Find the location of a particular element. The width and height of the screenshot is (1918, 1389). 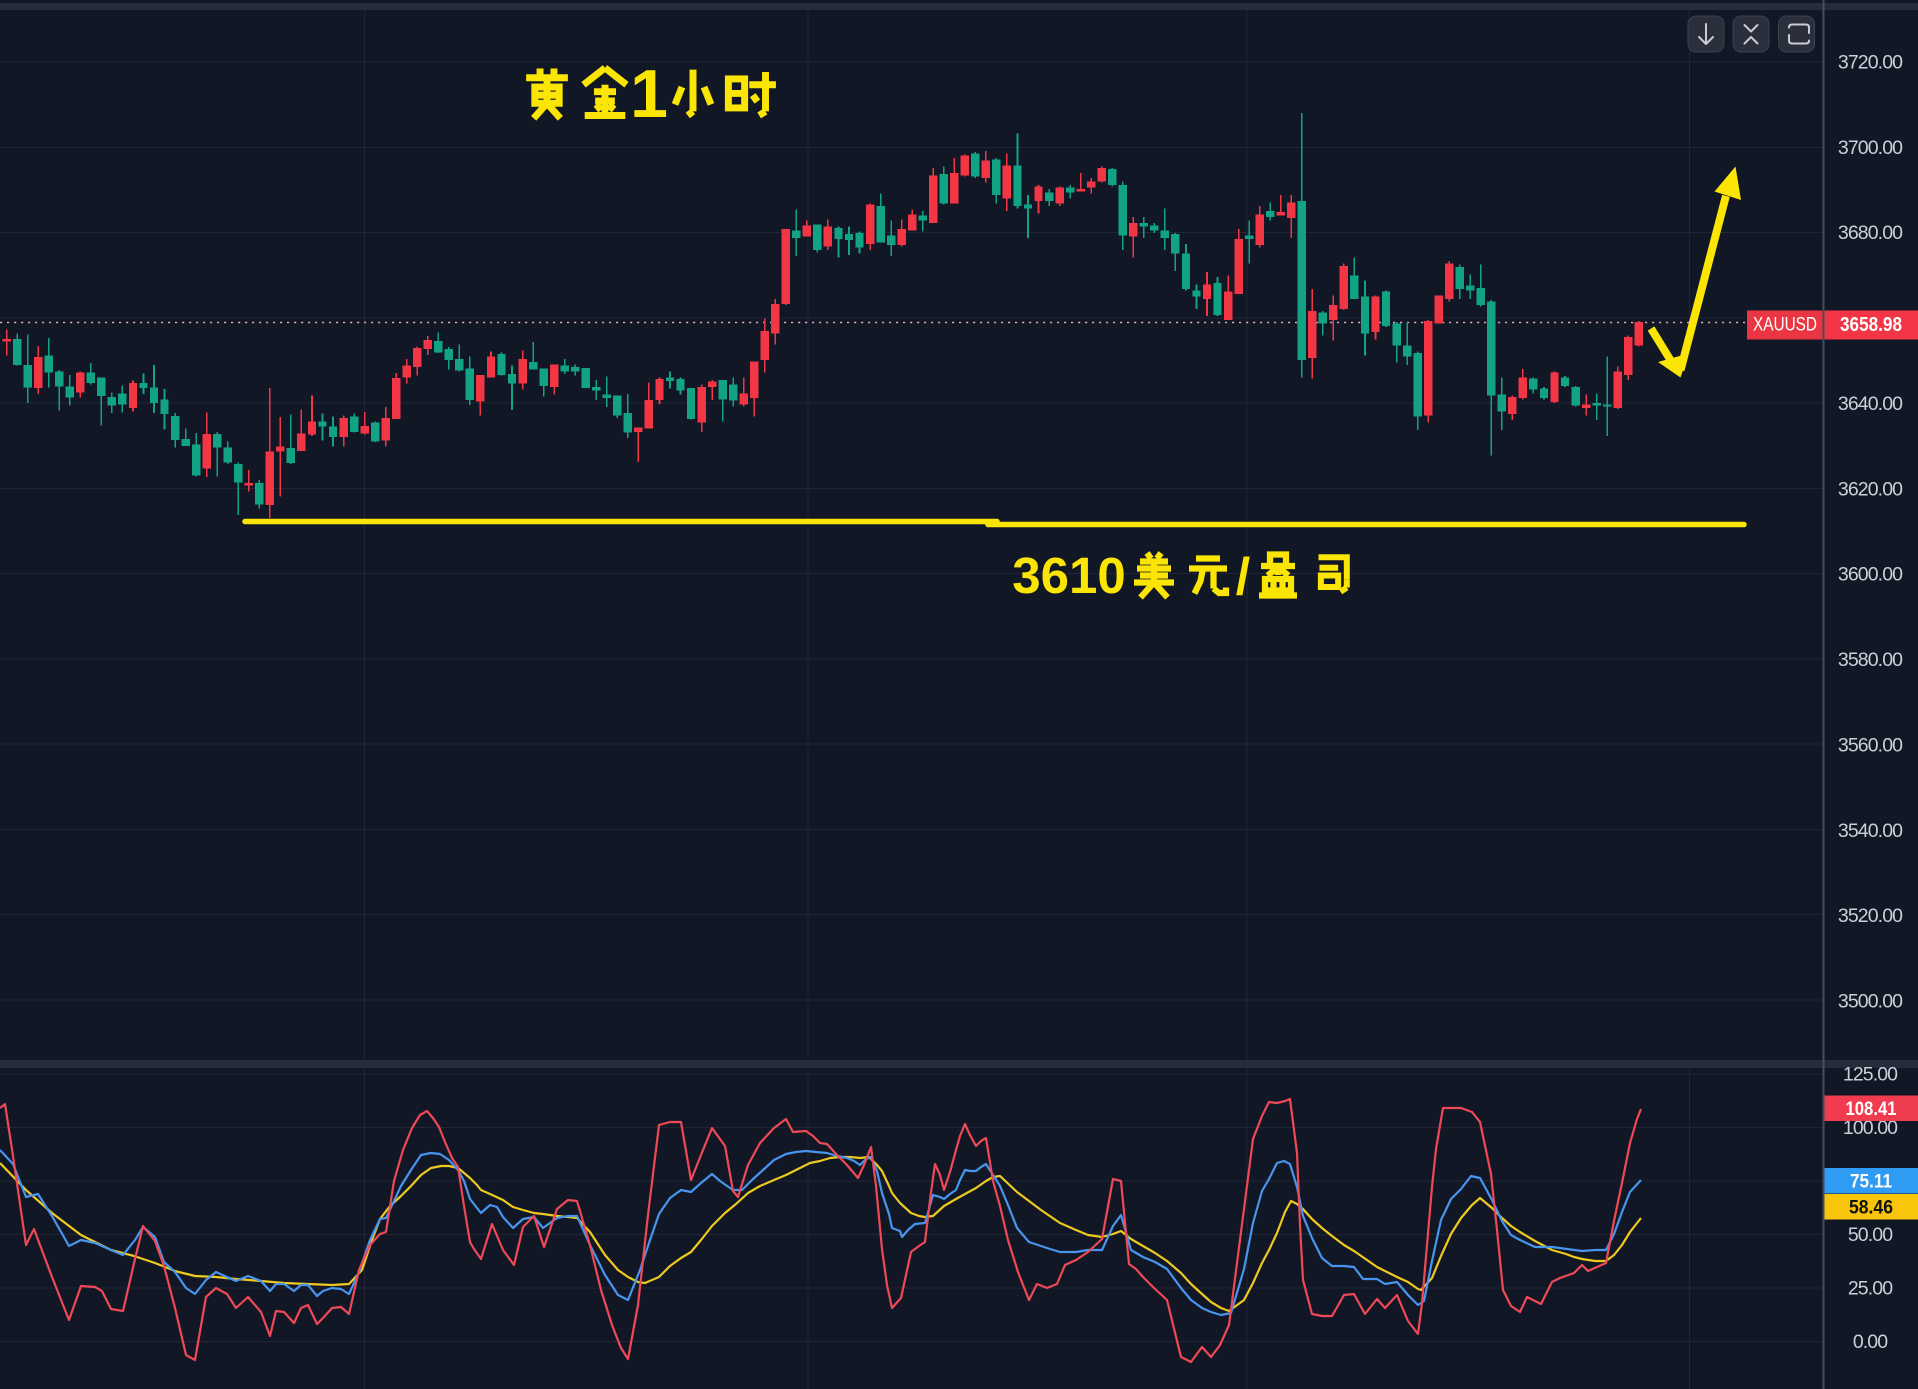

svg-text: 3658.98 is located at coordinates (1871, 325).